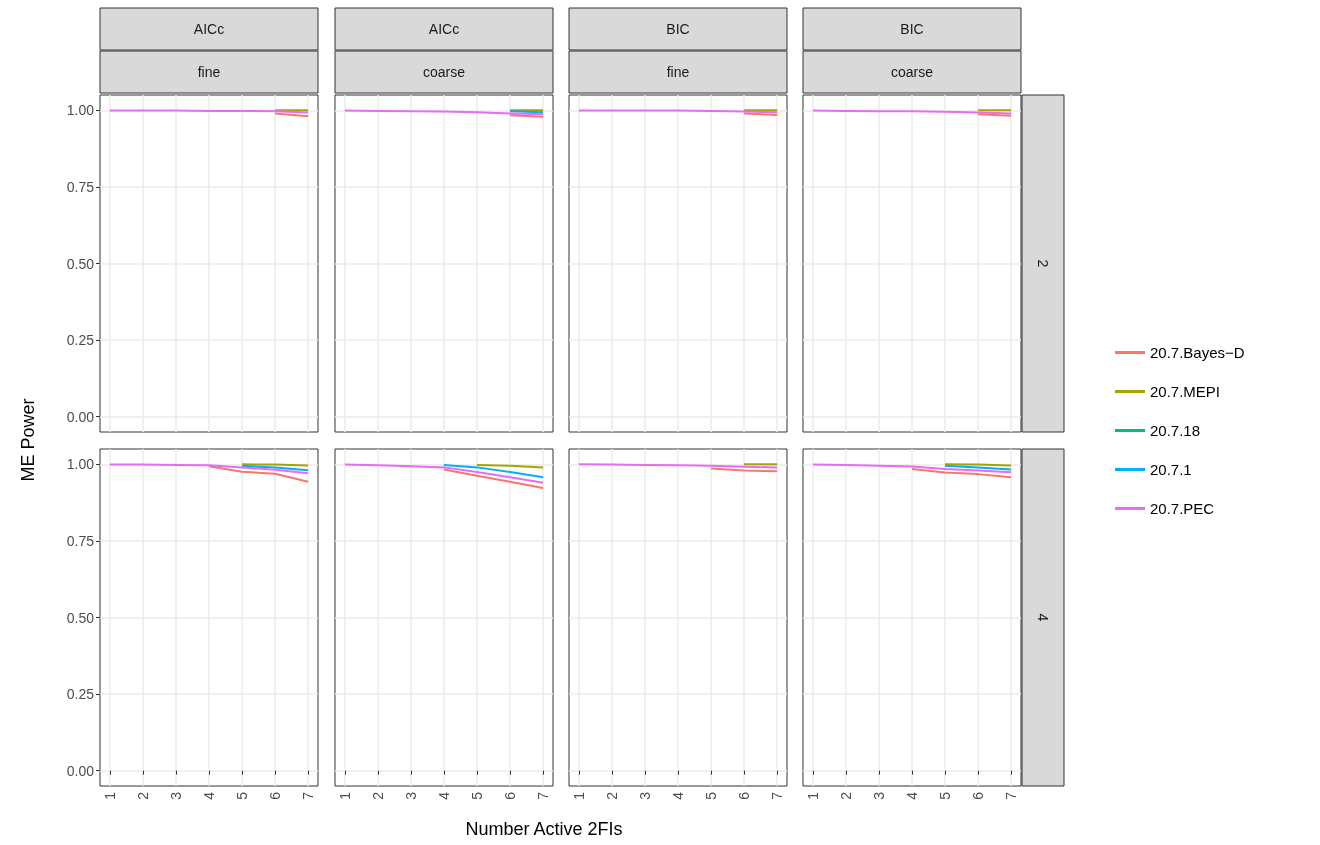 This screenshot has height=845, width=1320. I want to click on x-axis-title: Number Active 2FIs, so click(544, 829).